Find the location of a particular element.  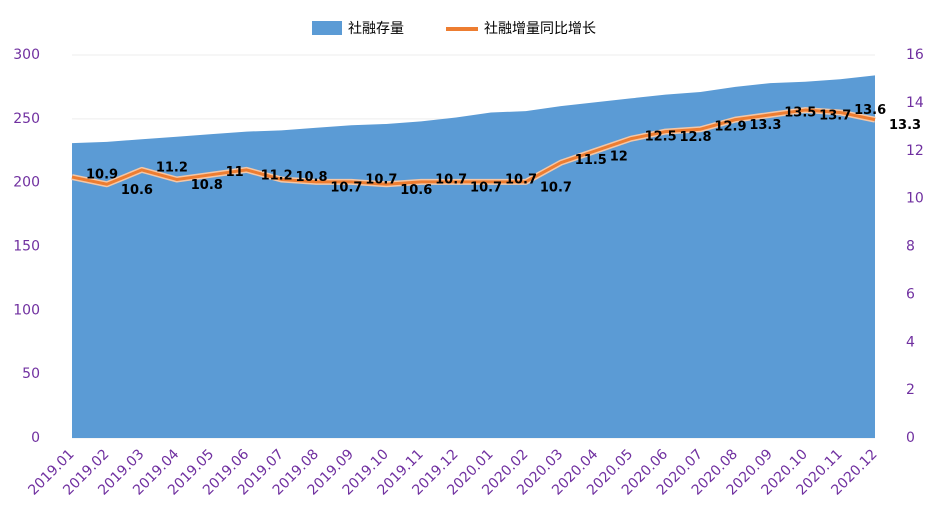

line is located at coordinates (473, 147).